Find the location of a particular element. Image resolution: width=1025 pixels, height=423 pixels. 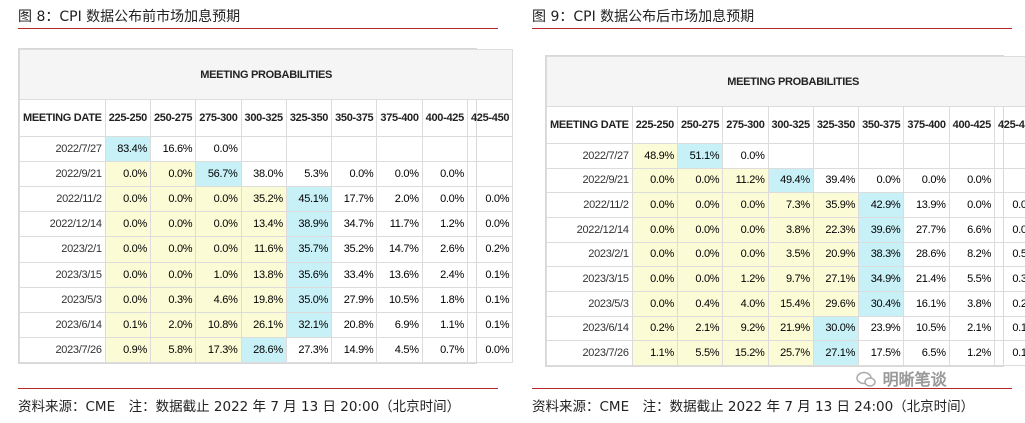

probability-cell: 38.3% is located at coordinates (881, 254).